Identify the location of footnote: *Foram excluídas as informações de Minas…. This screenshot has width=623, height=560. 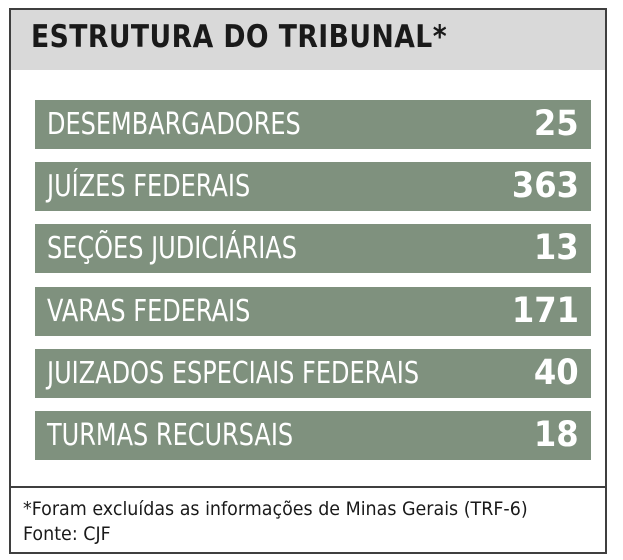
(275, 509).